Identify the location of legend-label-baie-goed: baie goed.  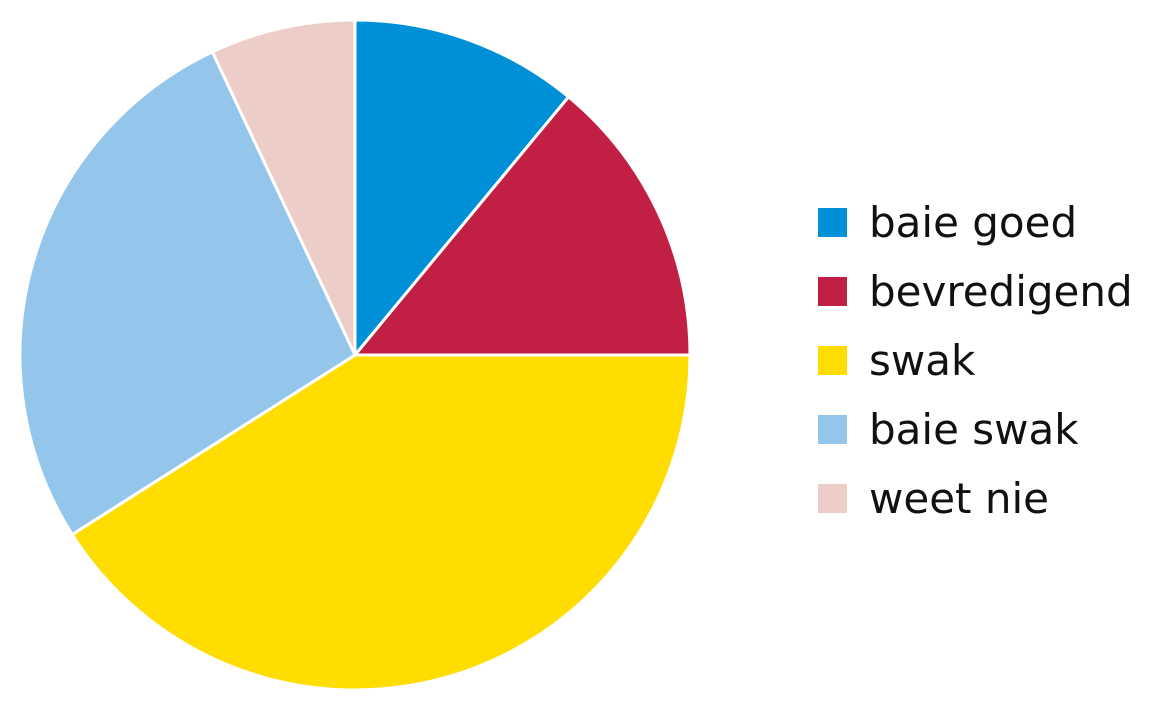
(973, 222).